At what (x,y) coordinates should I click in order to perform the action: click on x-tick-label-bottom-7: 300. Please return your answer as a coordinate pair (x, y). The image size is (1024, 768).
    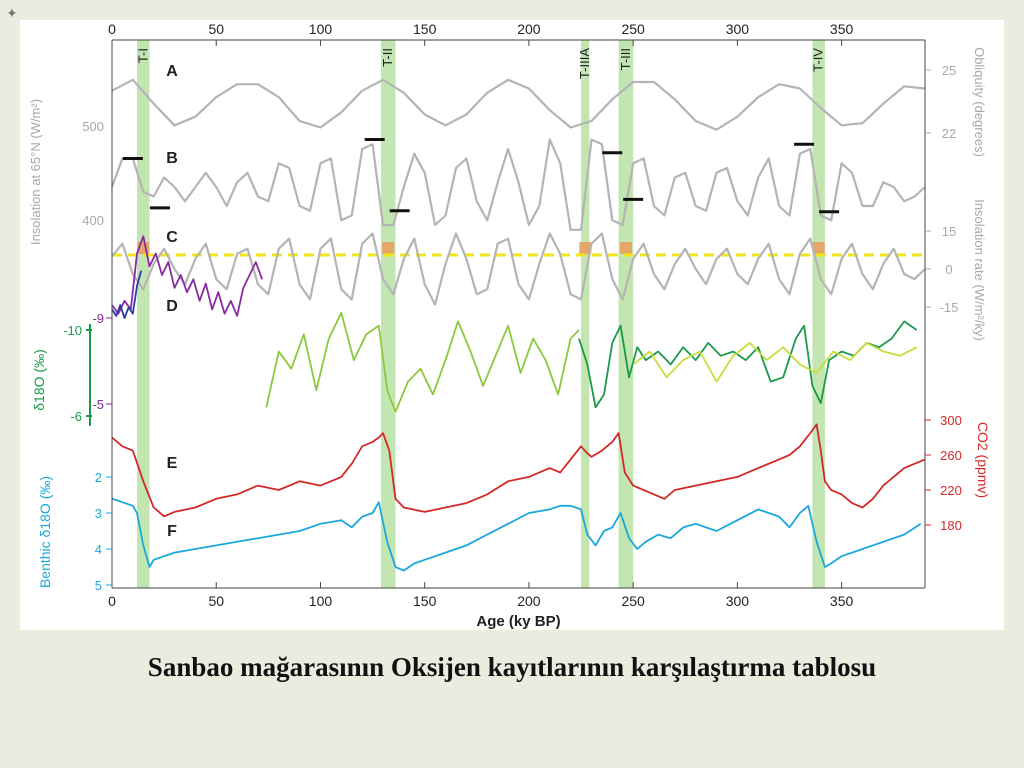
    Looking at the image, I should click on (738, 601).